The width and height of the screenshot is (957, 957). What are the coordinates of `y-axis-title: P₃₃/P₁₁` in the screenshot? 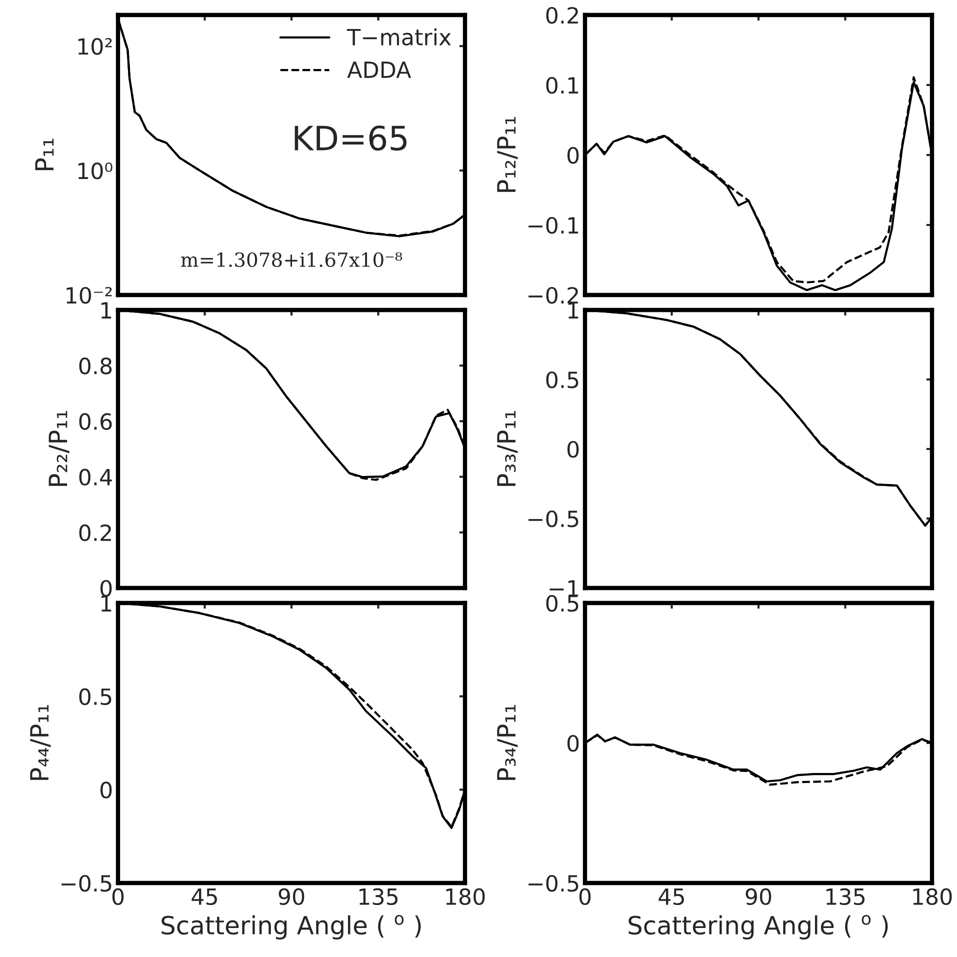 It's located at (507, 448).